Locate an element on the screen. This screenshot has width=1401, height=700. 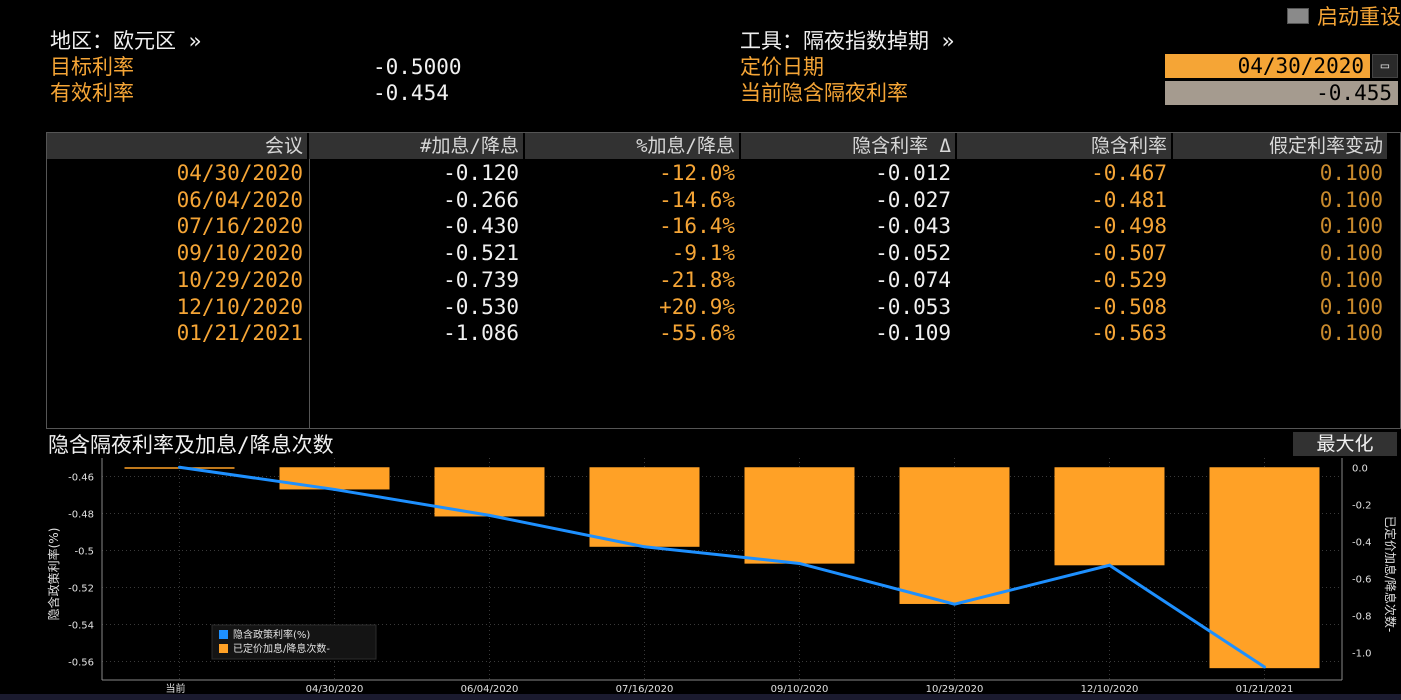
cell-implied-rate-delta: -0.074 is located at coordinates (913, 279).